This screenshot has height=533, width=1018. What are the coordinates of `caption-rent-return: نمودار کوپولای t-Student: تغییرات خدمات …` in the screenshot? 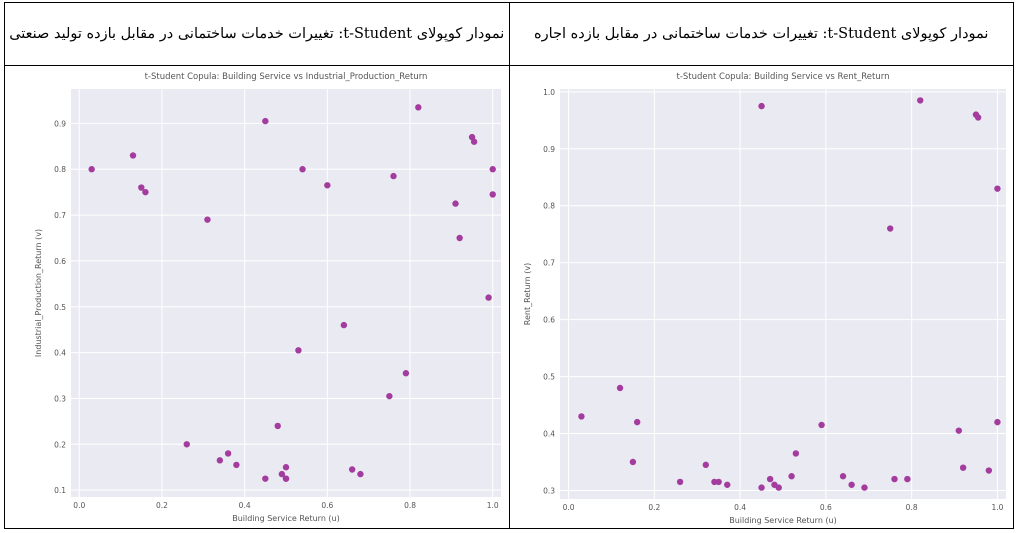 It's located at (761, 34).